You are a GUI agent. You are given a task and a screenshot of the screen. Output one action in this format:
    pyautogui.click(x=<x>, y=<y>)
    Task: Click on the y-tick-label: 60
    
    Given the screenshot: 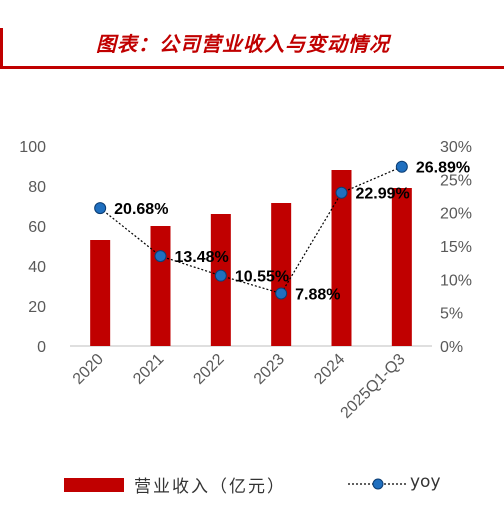 What is the action you would take?
    pyautogui.click(x=37, y=227)
    